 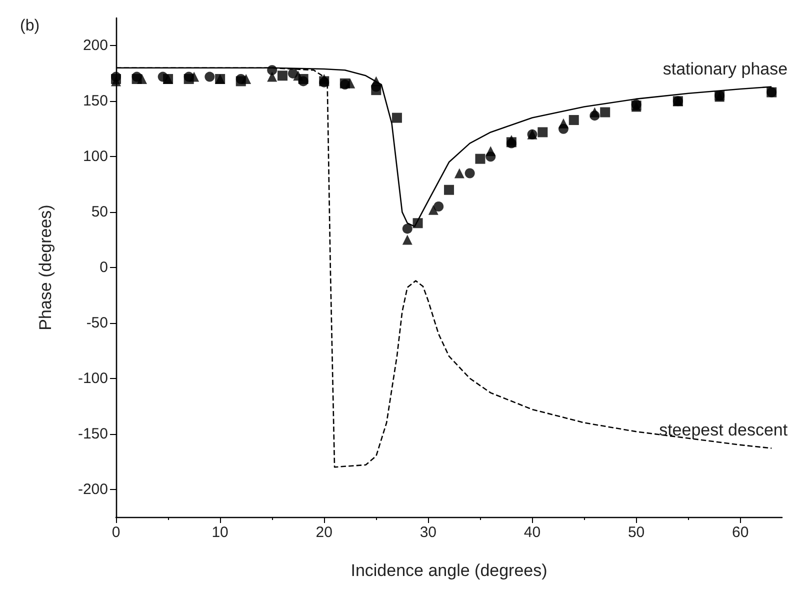 What do you see at coordinates (324, 532) in the screenshot?
I see `x-tick-label: 20` at bounding box center [324, 532].